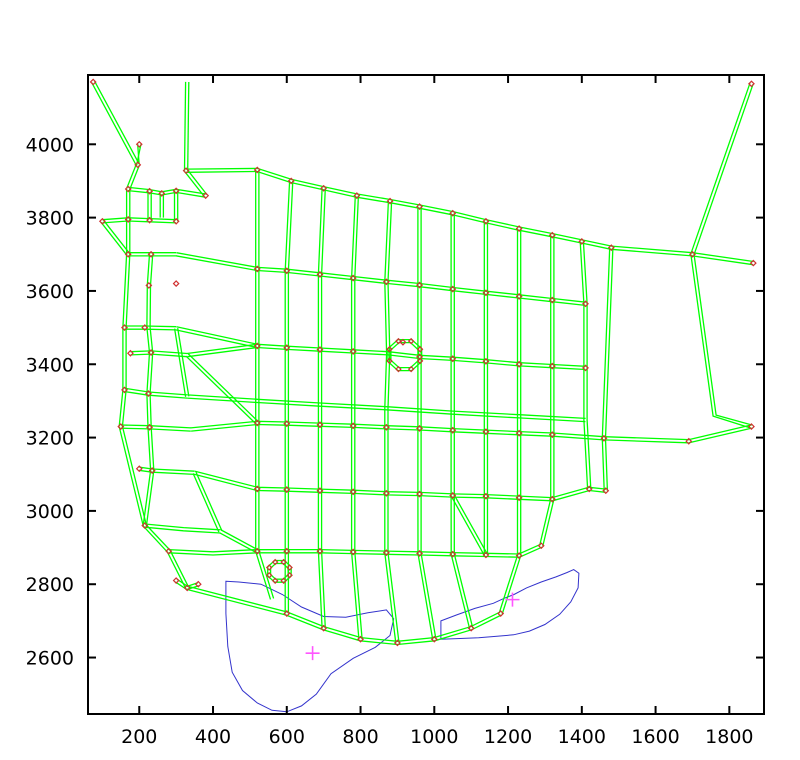 The height and width of the screenshot is (760, 800). Describe the element at coordinates (50, 659) in the screenshot. I see `y-axis-tick-label: 2600` at that location.